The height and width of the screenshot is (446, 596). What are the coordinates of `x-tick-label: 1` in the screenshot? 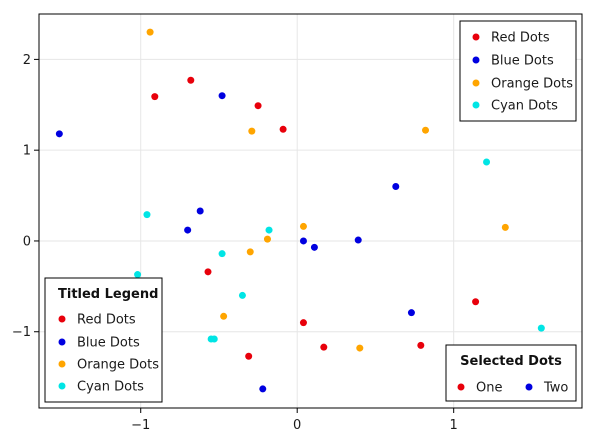 It's located at (454, 425).